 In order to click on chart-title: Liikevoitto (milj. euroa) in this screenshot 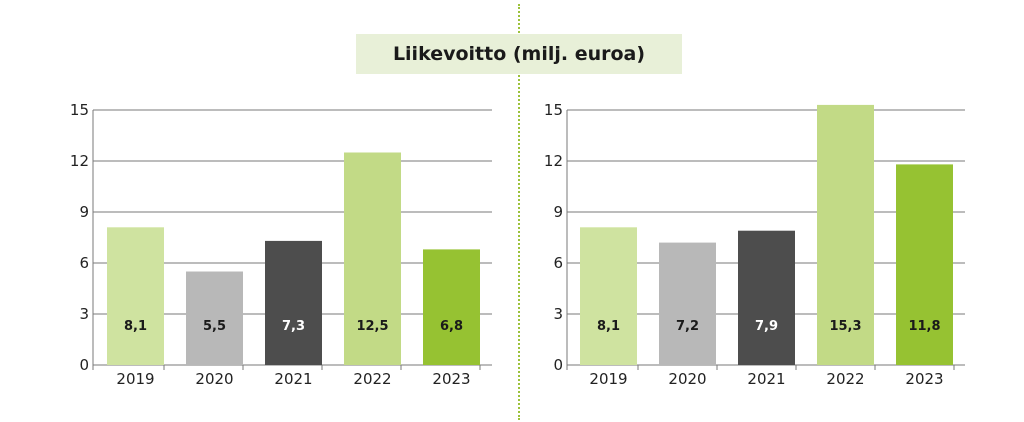, I will do `click(519, 54)`.